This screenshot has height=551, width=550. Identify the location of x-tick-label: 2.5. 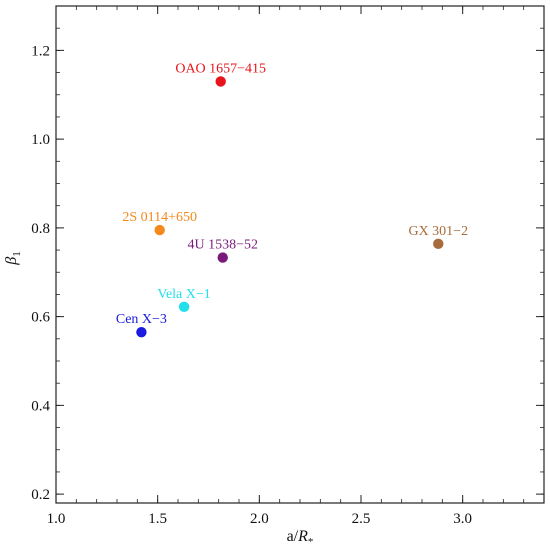
(361, 519).